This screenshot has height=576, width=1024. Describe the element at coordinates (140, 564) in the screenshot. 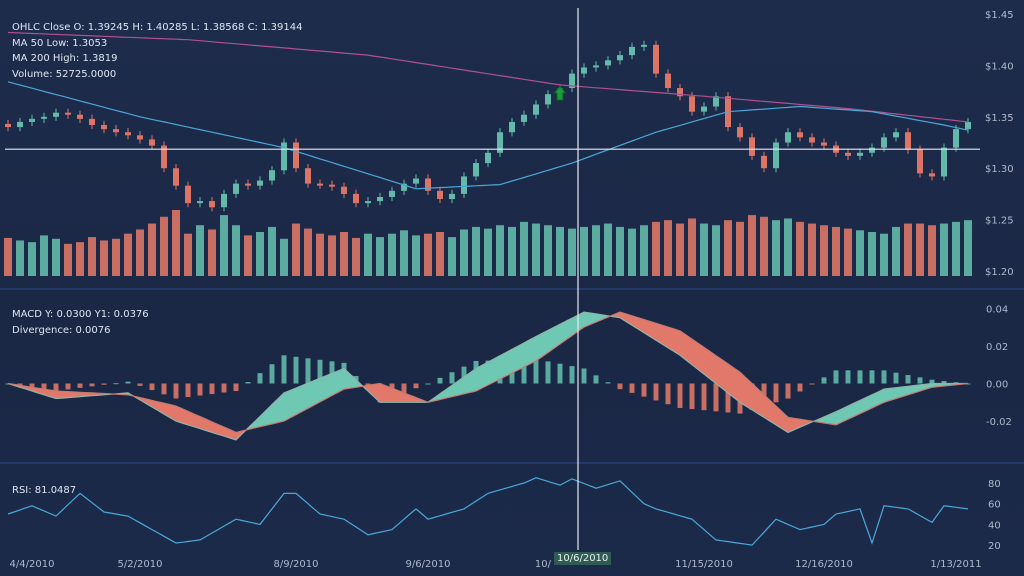

I see `date-axis-label: 5/2/2010` at that location.